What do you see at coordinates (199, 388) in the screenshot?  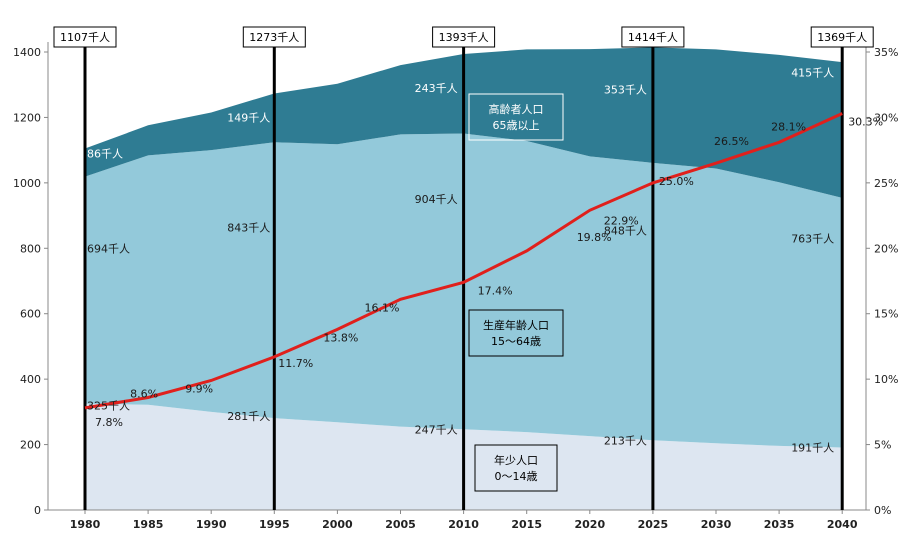 I see `ratio-label: 9.9%` at bounding box center [199, 388].